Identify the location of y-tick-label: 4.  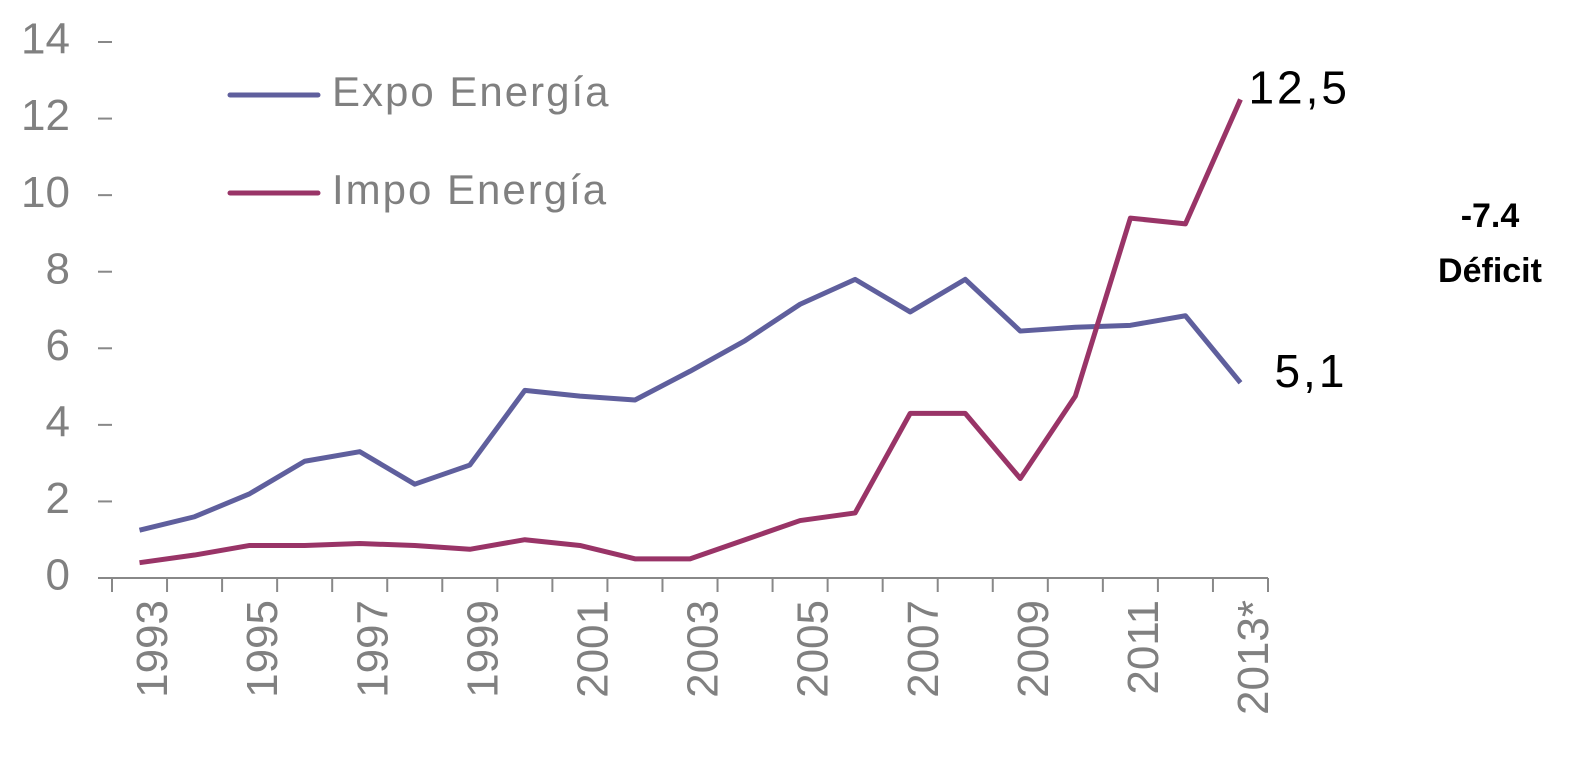
(58, 421).